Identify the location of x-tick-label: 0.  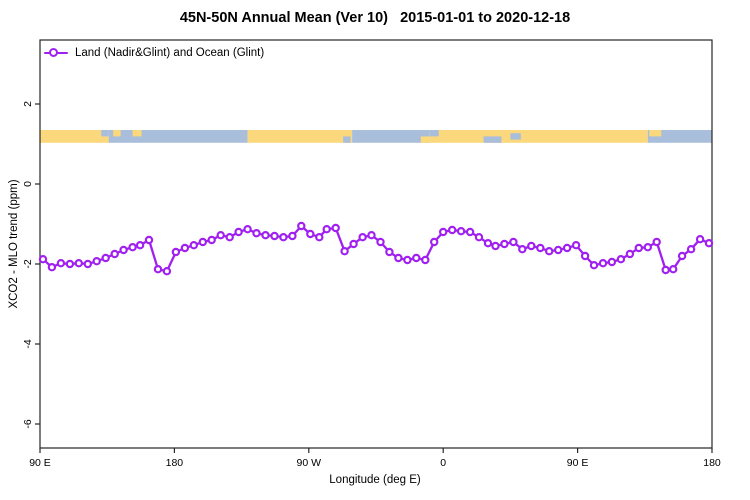
(443, 463).